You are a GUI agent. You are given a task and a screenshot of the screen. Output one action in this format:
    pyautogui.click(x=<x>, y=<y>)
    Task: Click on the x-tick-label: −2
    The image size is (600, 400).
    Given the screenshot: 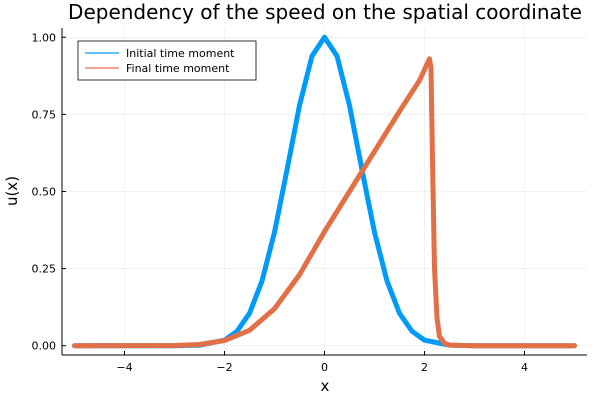 What is the action you would take?
    pyautogui.click(x=224, y=367)
    